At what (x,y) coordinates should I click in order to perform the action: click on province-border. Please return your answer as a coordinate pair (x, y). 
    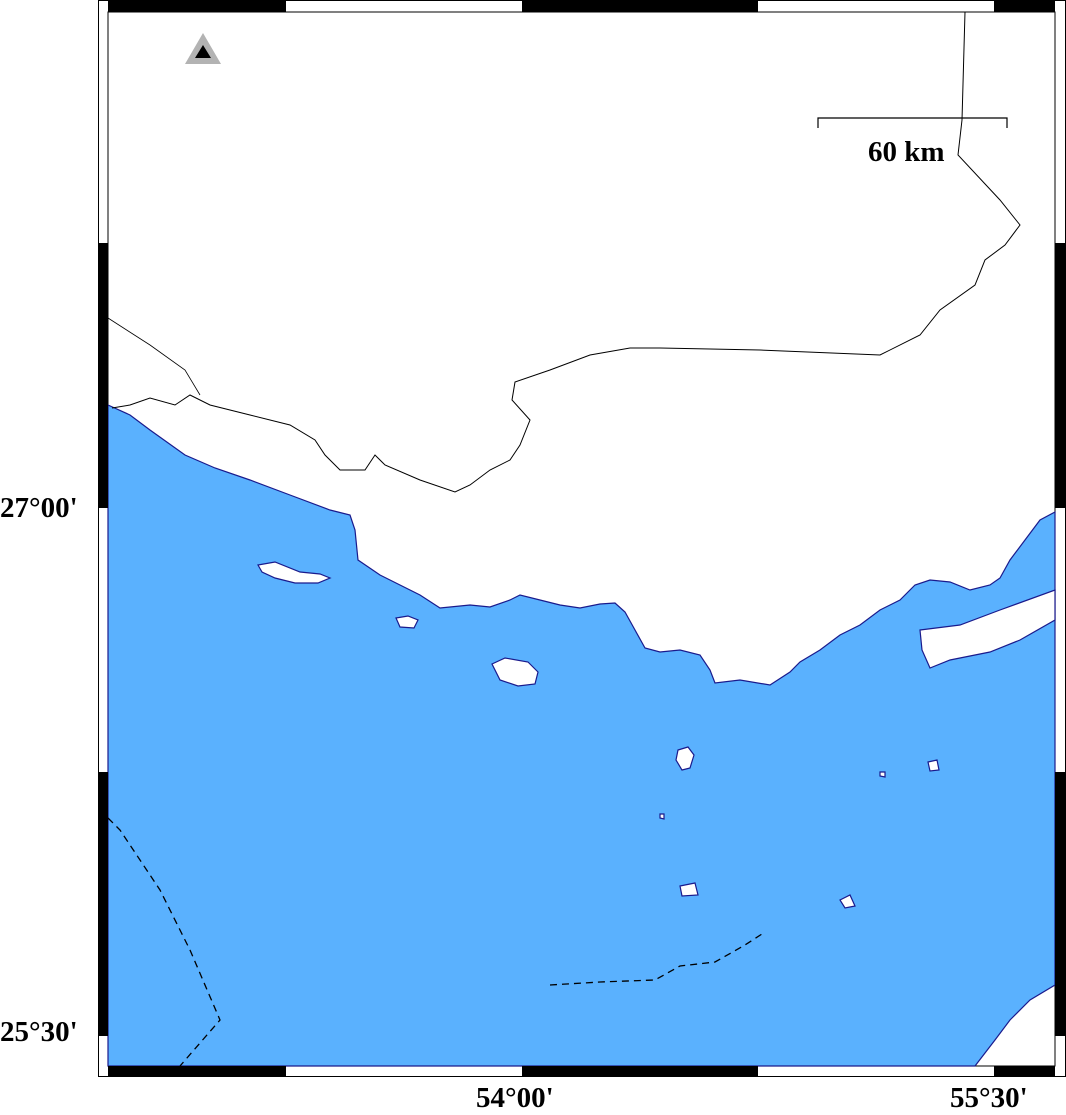
    Looking at the image, I should click on (154, 356).